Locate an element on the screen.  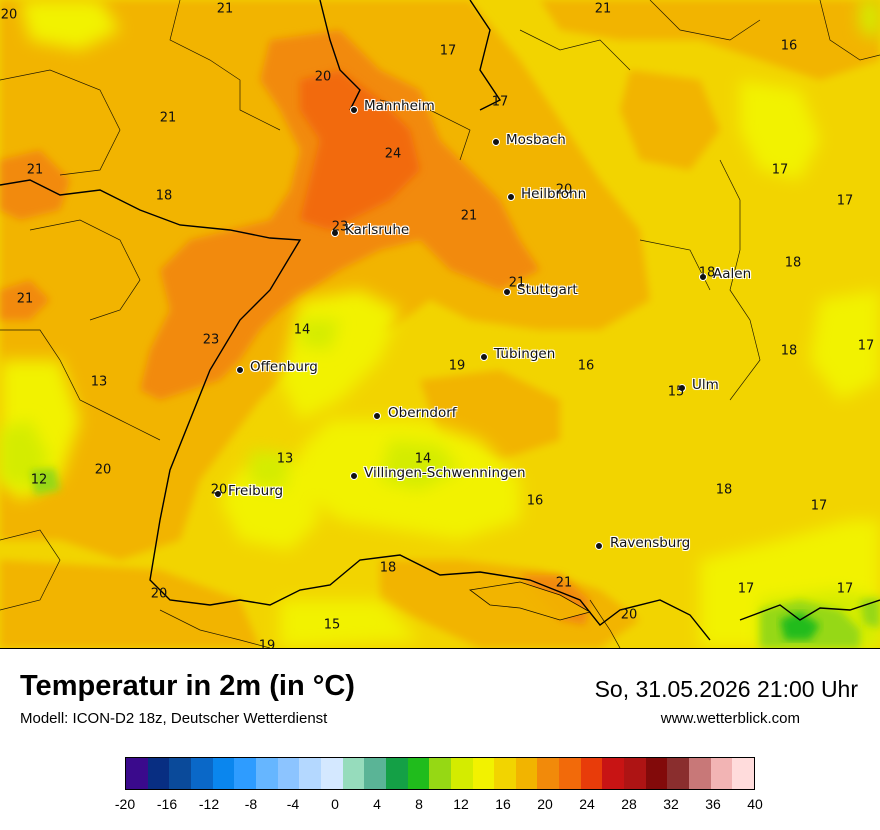
legend-tick-label: 20 is located at coordinates (545, 804).